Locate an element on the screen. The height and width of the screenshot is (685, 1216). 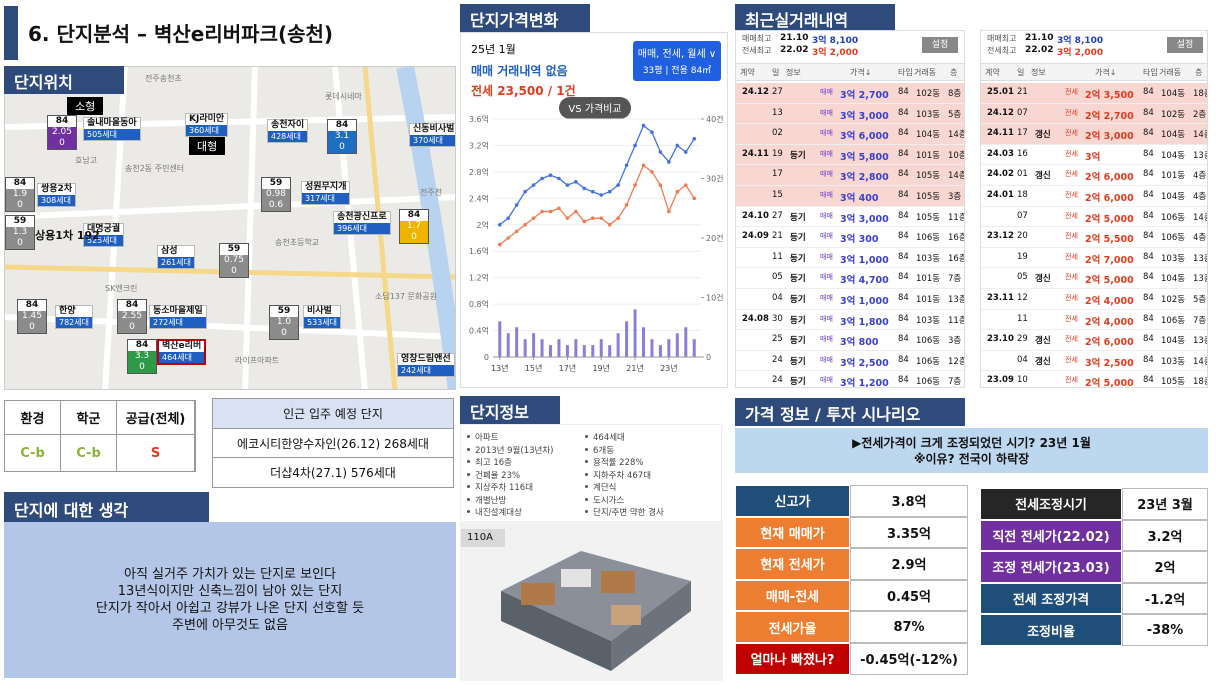
column-header-bg is located at coordinates (850, 72).